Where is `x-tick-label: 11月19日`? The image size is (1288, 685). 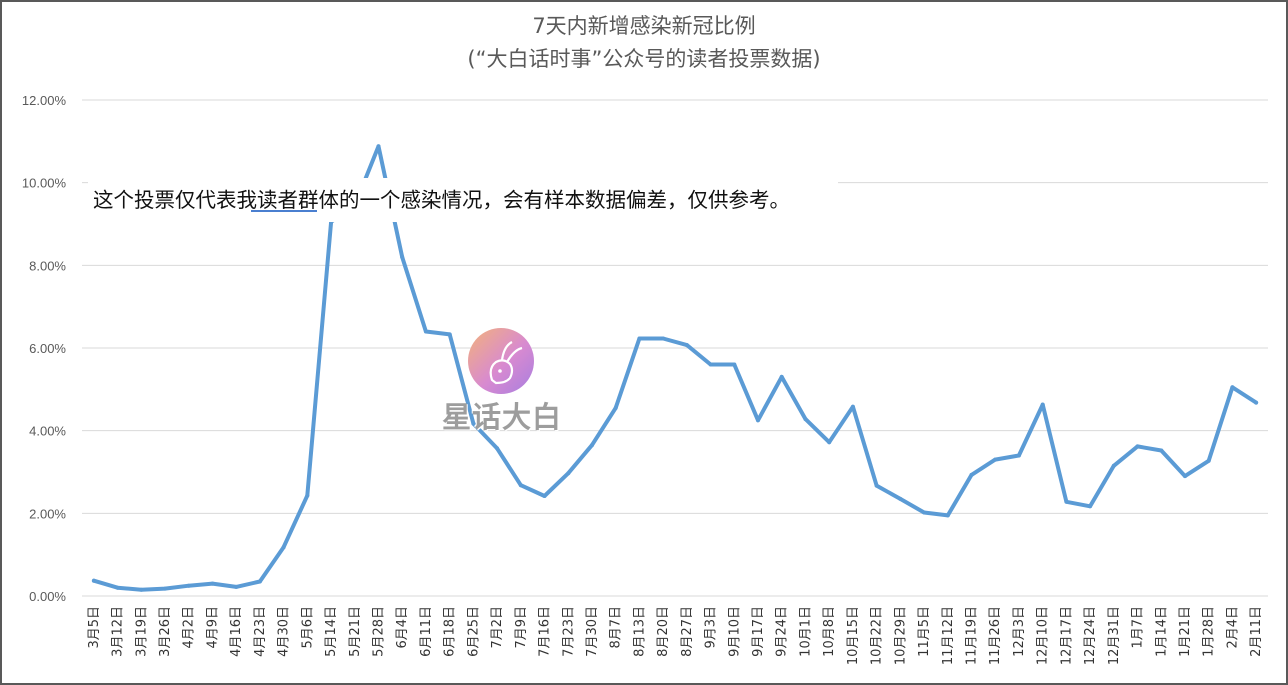
x-tick-label: 11月19日 is located at coordinates (972, 635).